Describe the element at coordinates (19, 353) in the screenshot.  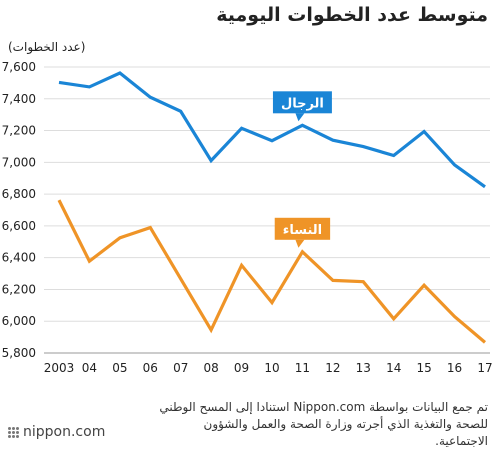
I see `y-tick-label: 5,800` at that location.